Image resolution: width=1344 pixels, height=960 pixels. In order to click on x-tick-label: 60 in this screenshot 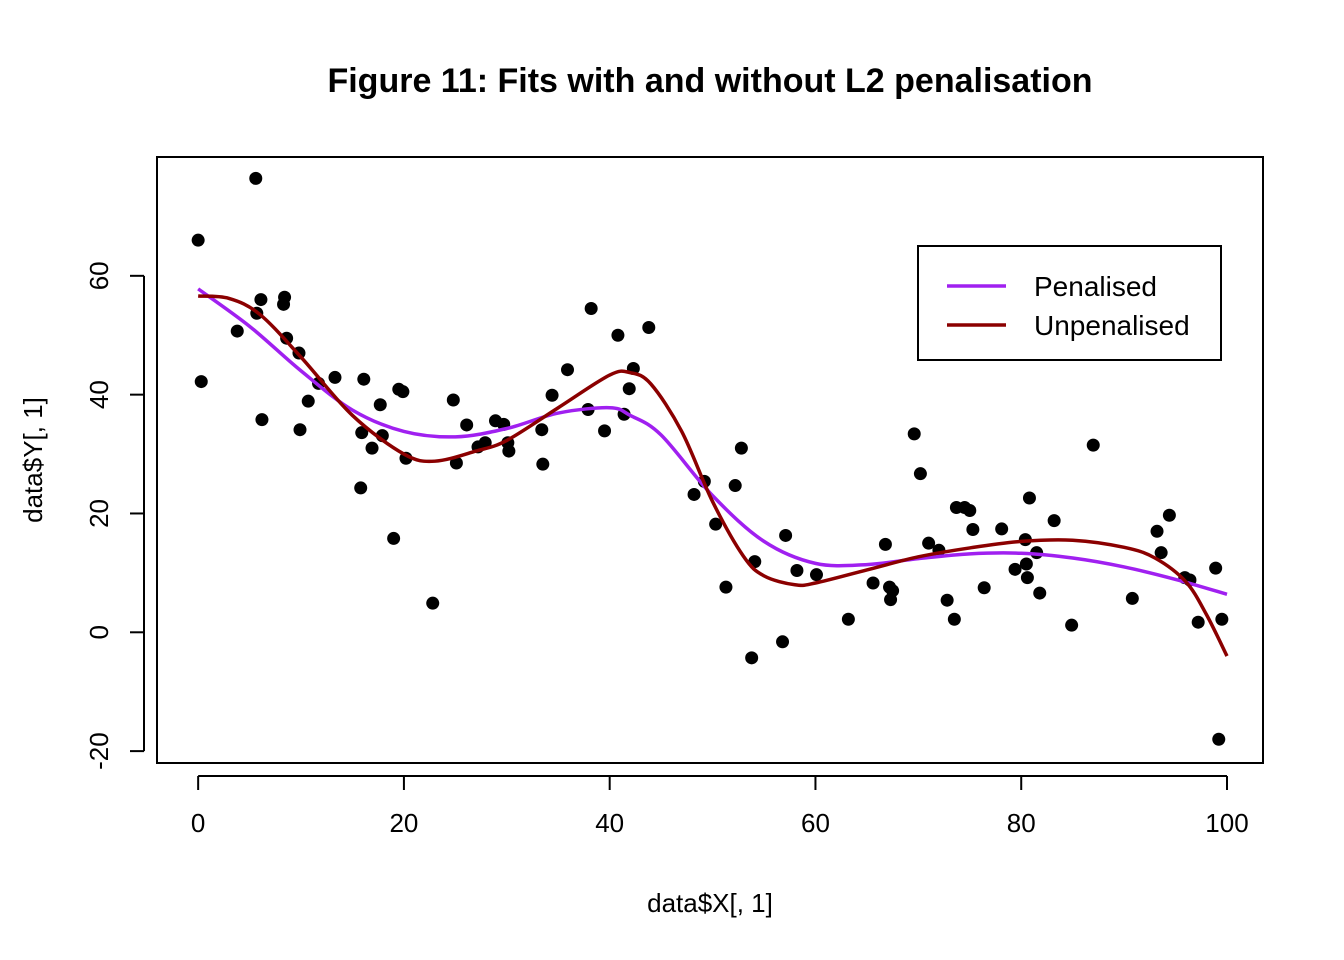, I will do `click(815, 823)`.